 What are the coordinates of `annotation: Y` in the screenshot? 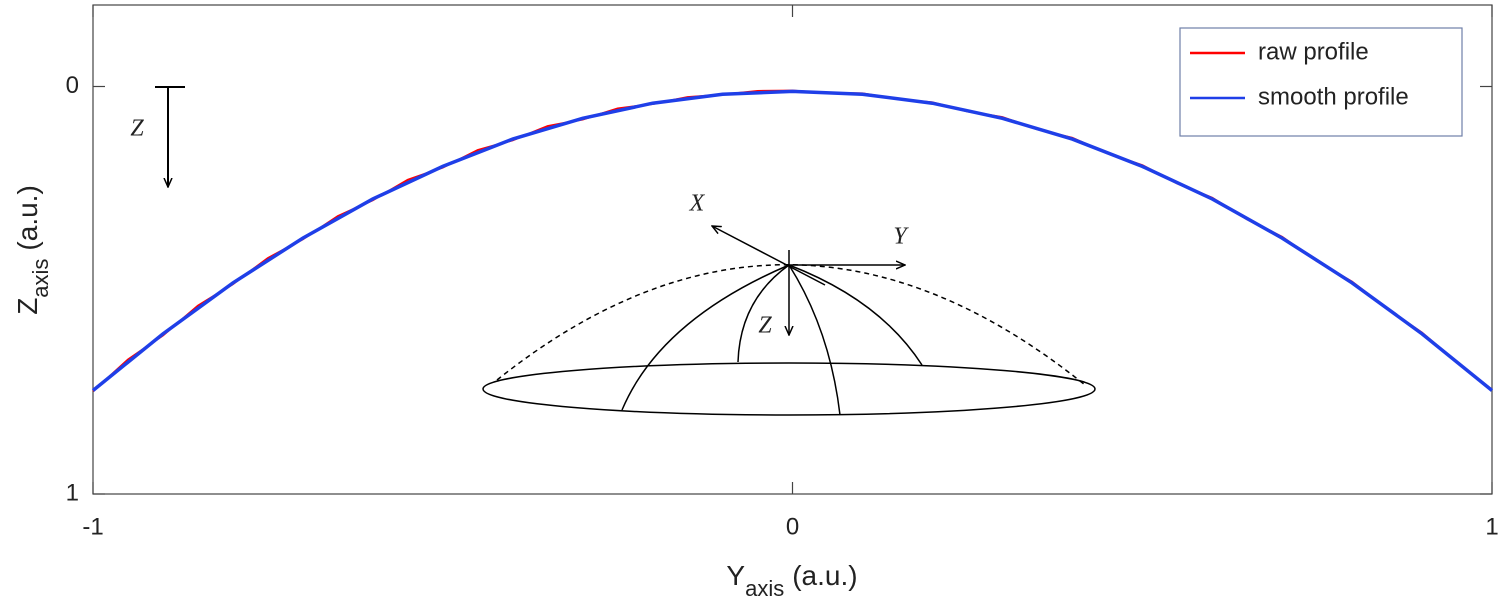 It's located at (901, 237).